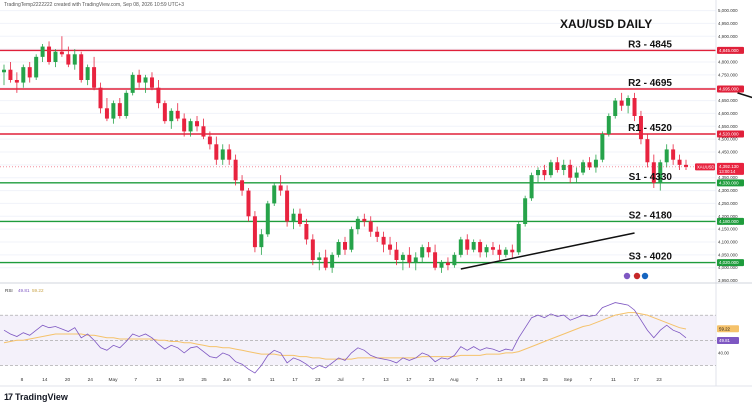 Image resolution: width=752 pixels, height=409 pixels. I want to click on rsi-ma-line, so click(345, 336).